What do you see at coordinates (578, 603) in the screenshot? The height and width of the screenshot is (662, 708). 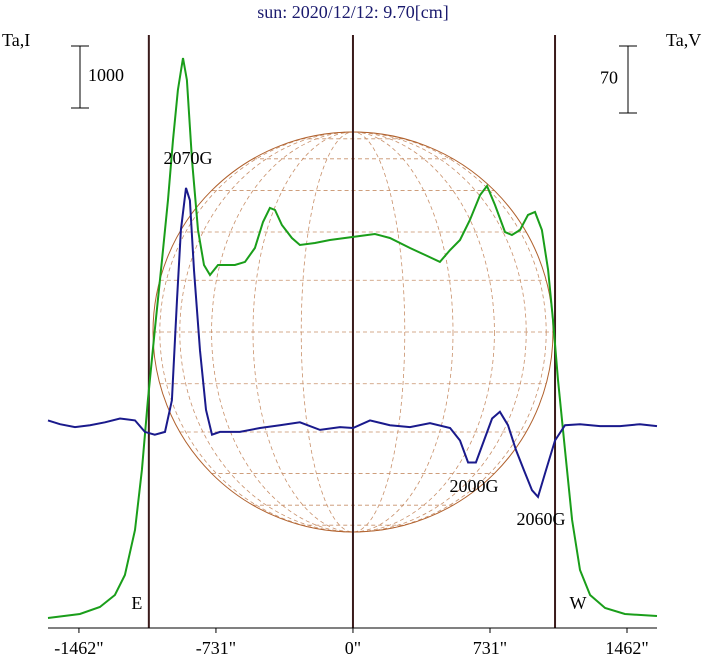 I see `marker-label: W` at bounding box center [578, 603].